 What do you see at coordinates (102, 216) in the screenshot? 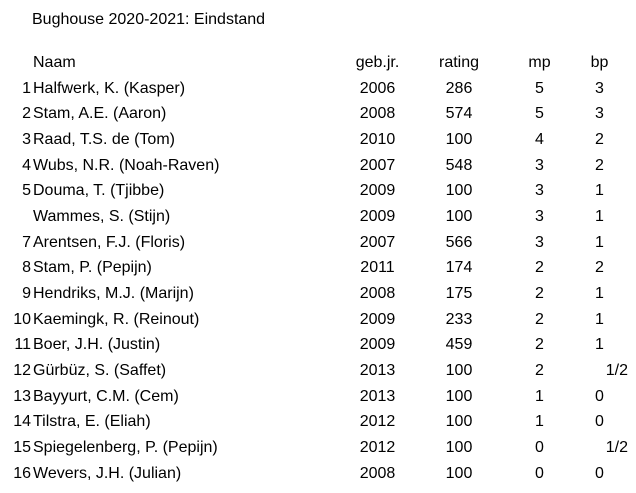
I see `cell-player-name: Wammes, S. (Stijn)` at bounding box center [102, 216].